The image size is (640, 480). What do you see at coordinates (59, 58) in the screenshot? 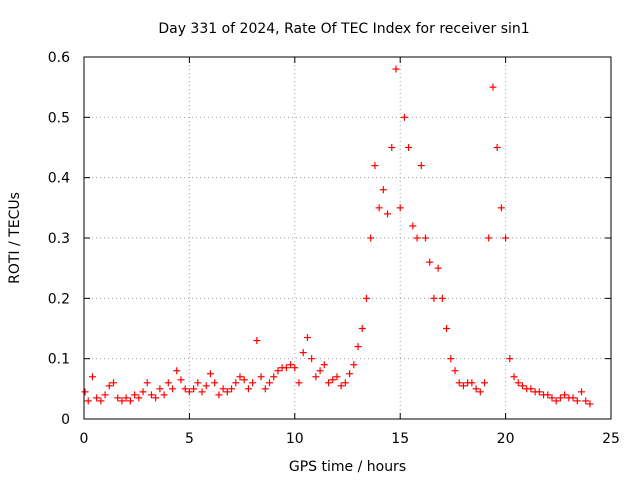
I see `y-tick-label: 0.6` at bounding box center [59, 58].